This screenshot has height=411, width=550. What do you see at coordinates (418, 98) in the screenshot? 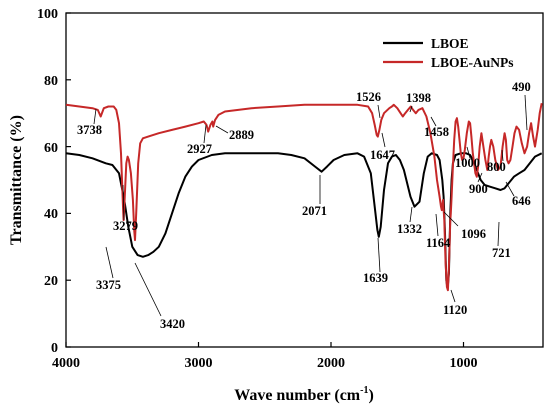
I see `peak-label-1398: 1398` at bounding box center [418, 98].